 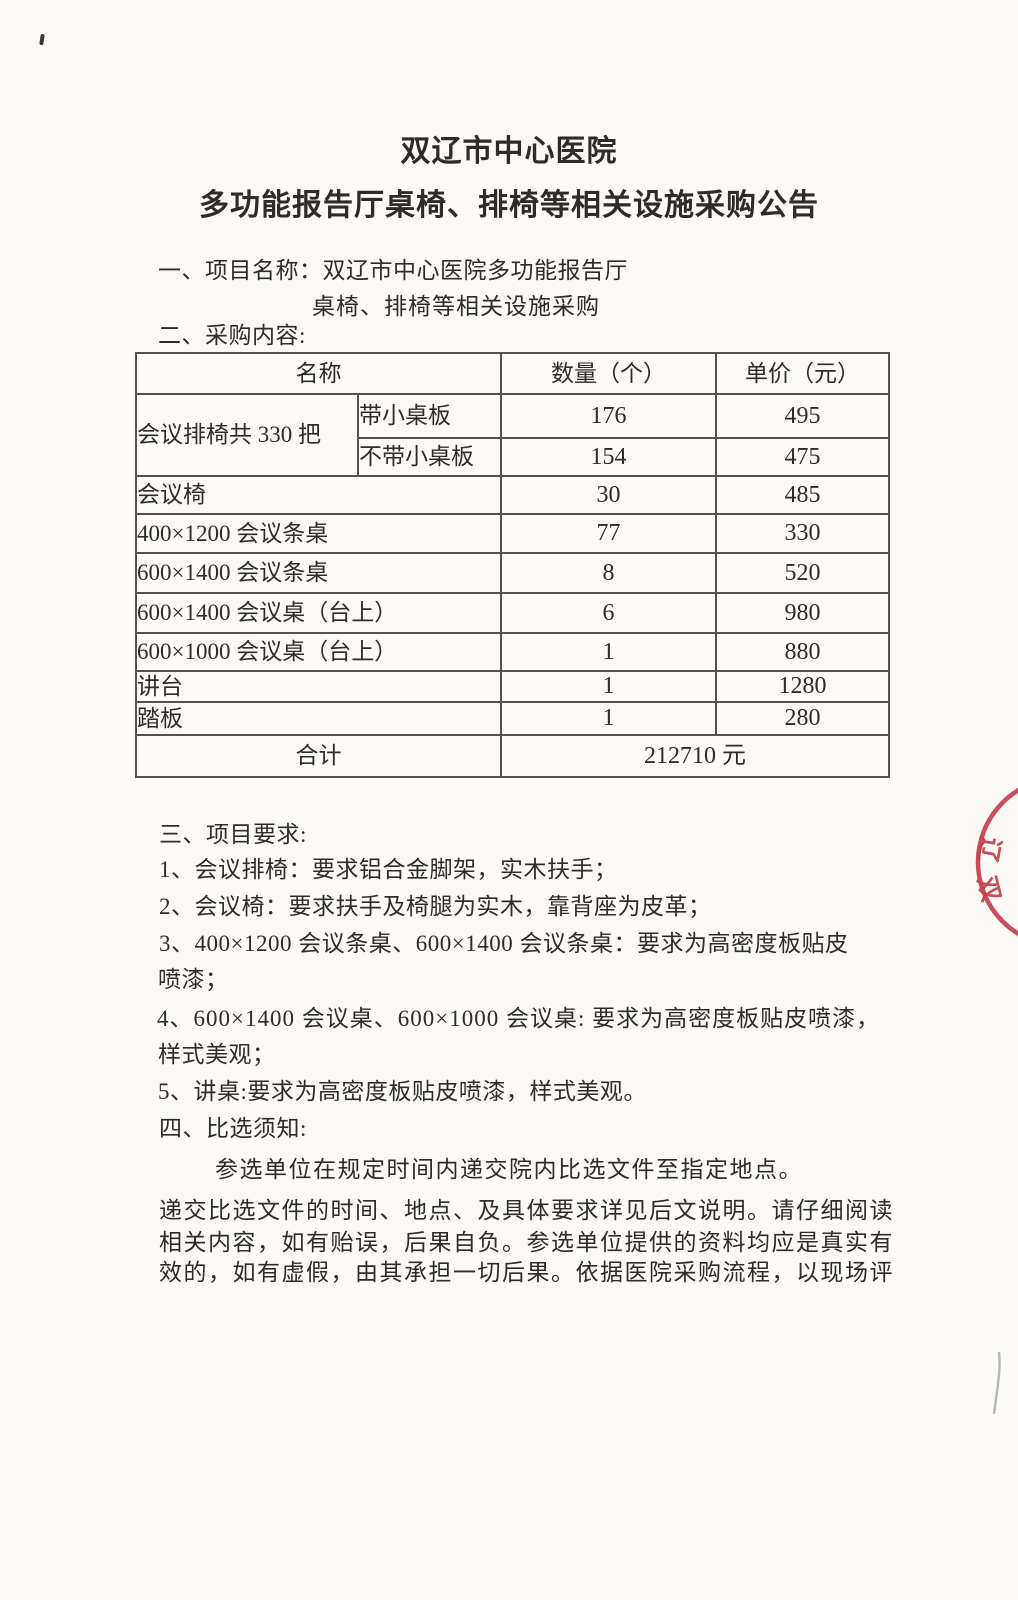 What do you see at coordinates (42, 39) in the screenshot?
I see `scan-speck` at bounding box center [42, 39].